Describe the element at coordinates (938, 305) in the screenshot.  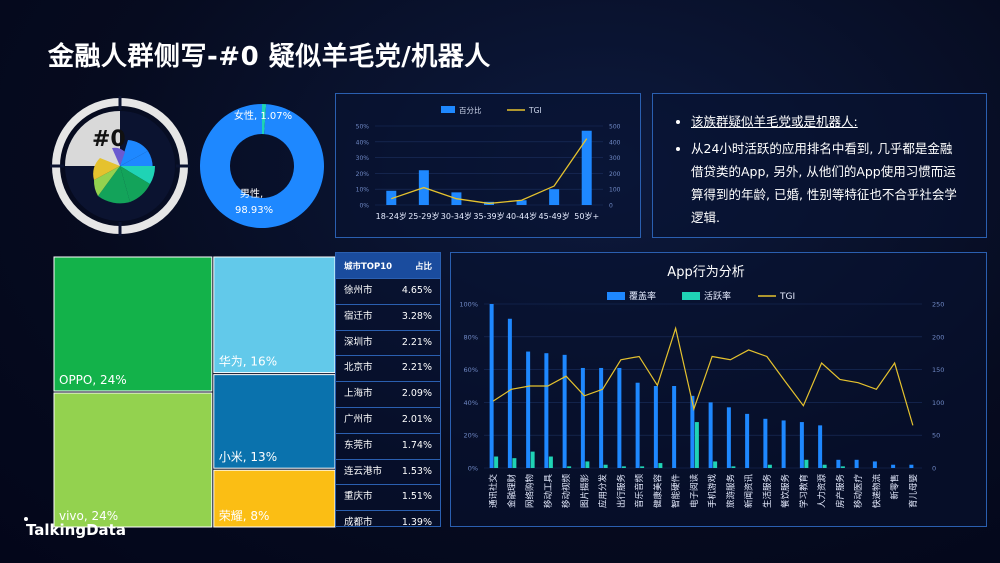
I see `app-yright-tick: 250` at that location.